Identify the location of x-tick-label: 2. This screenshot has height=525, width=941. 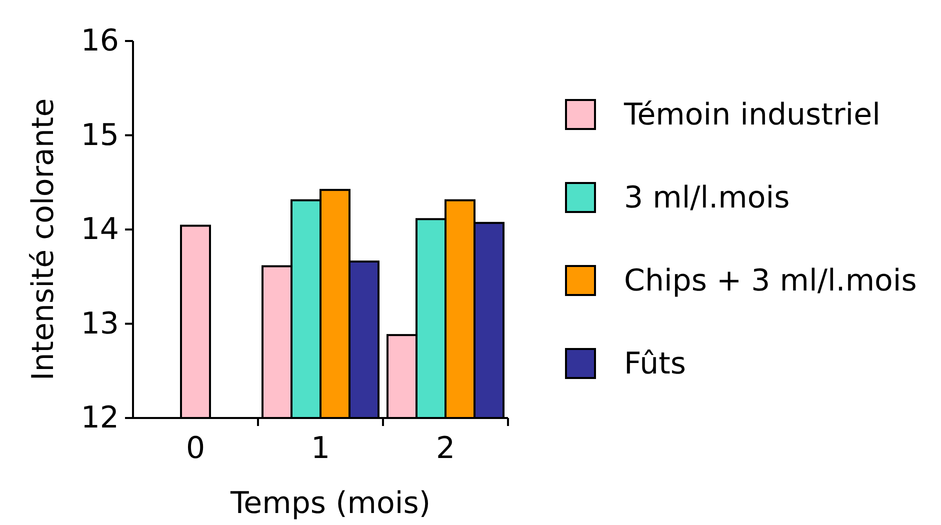
(446, 448).